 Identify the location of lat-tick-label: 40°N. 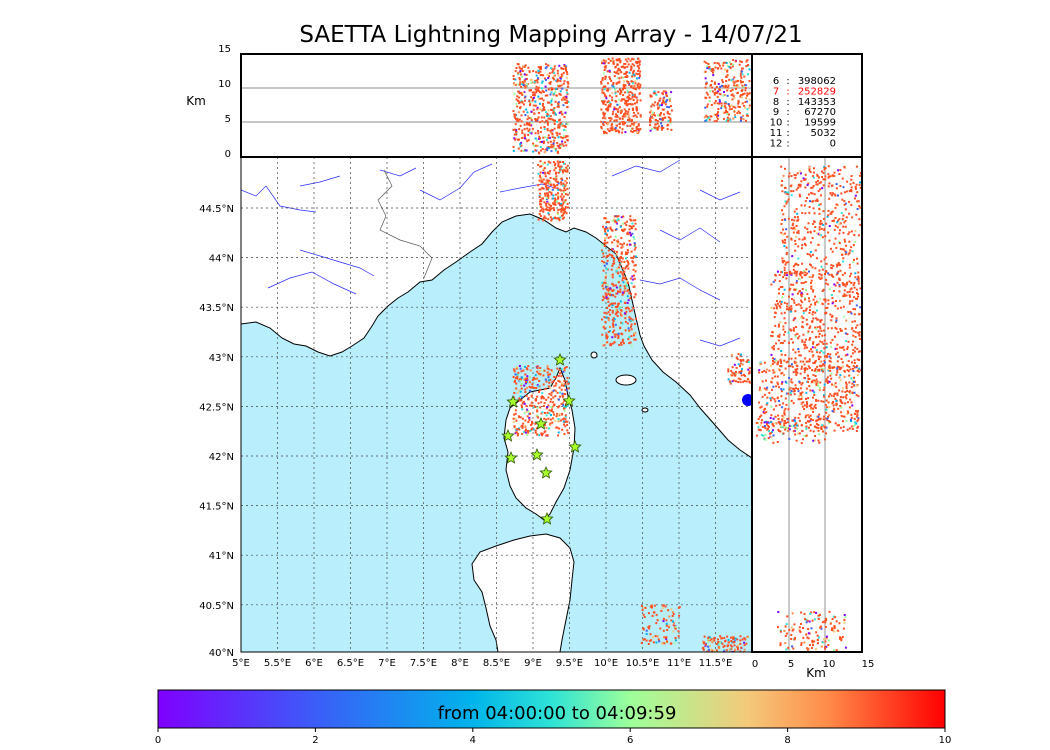
(221, 653).